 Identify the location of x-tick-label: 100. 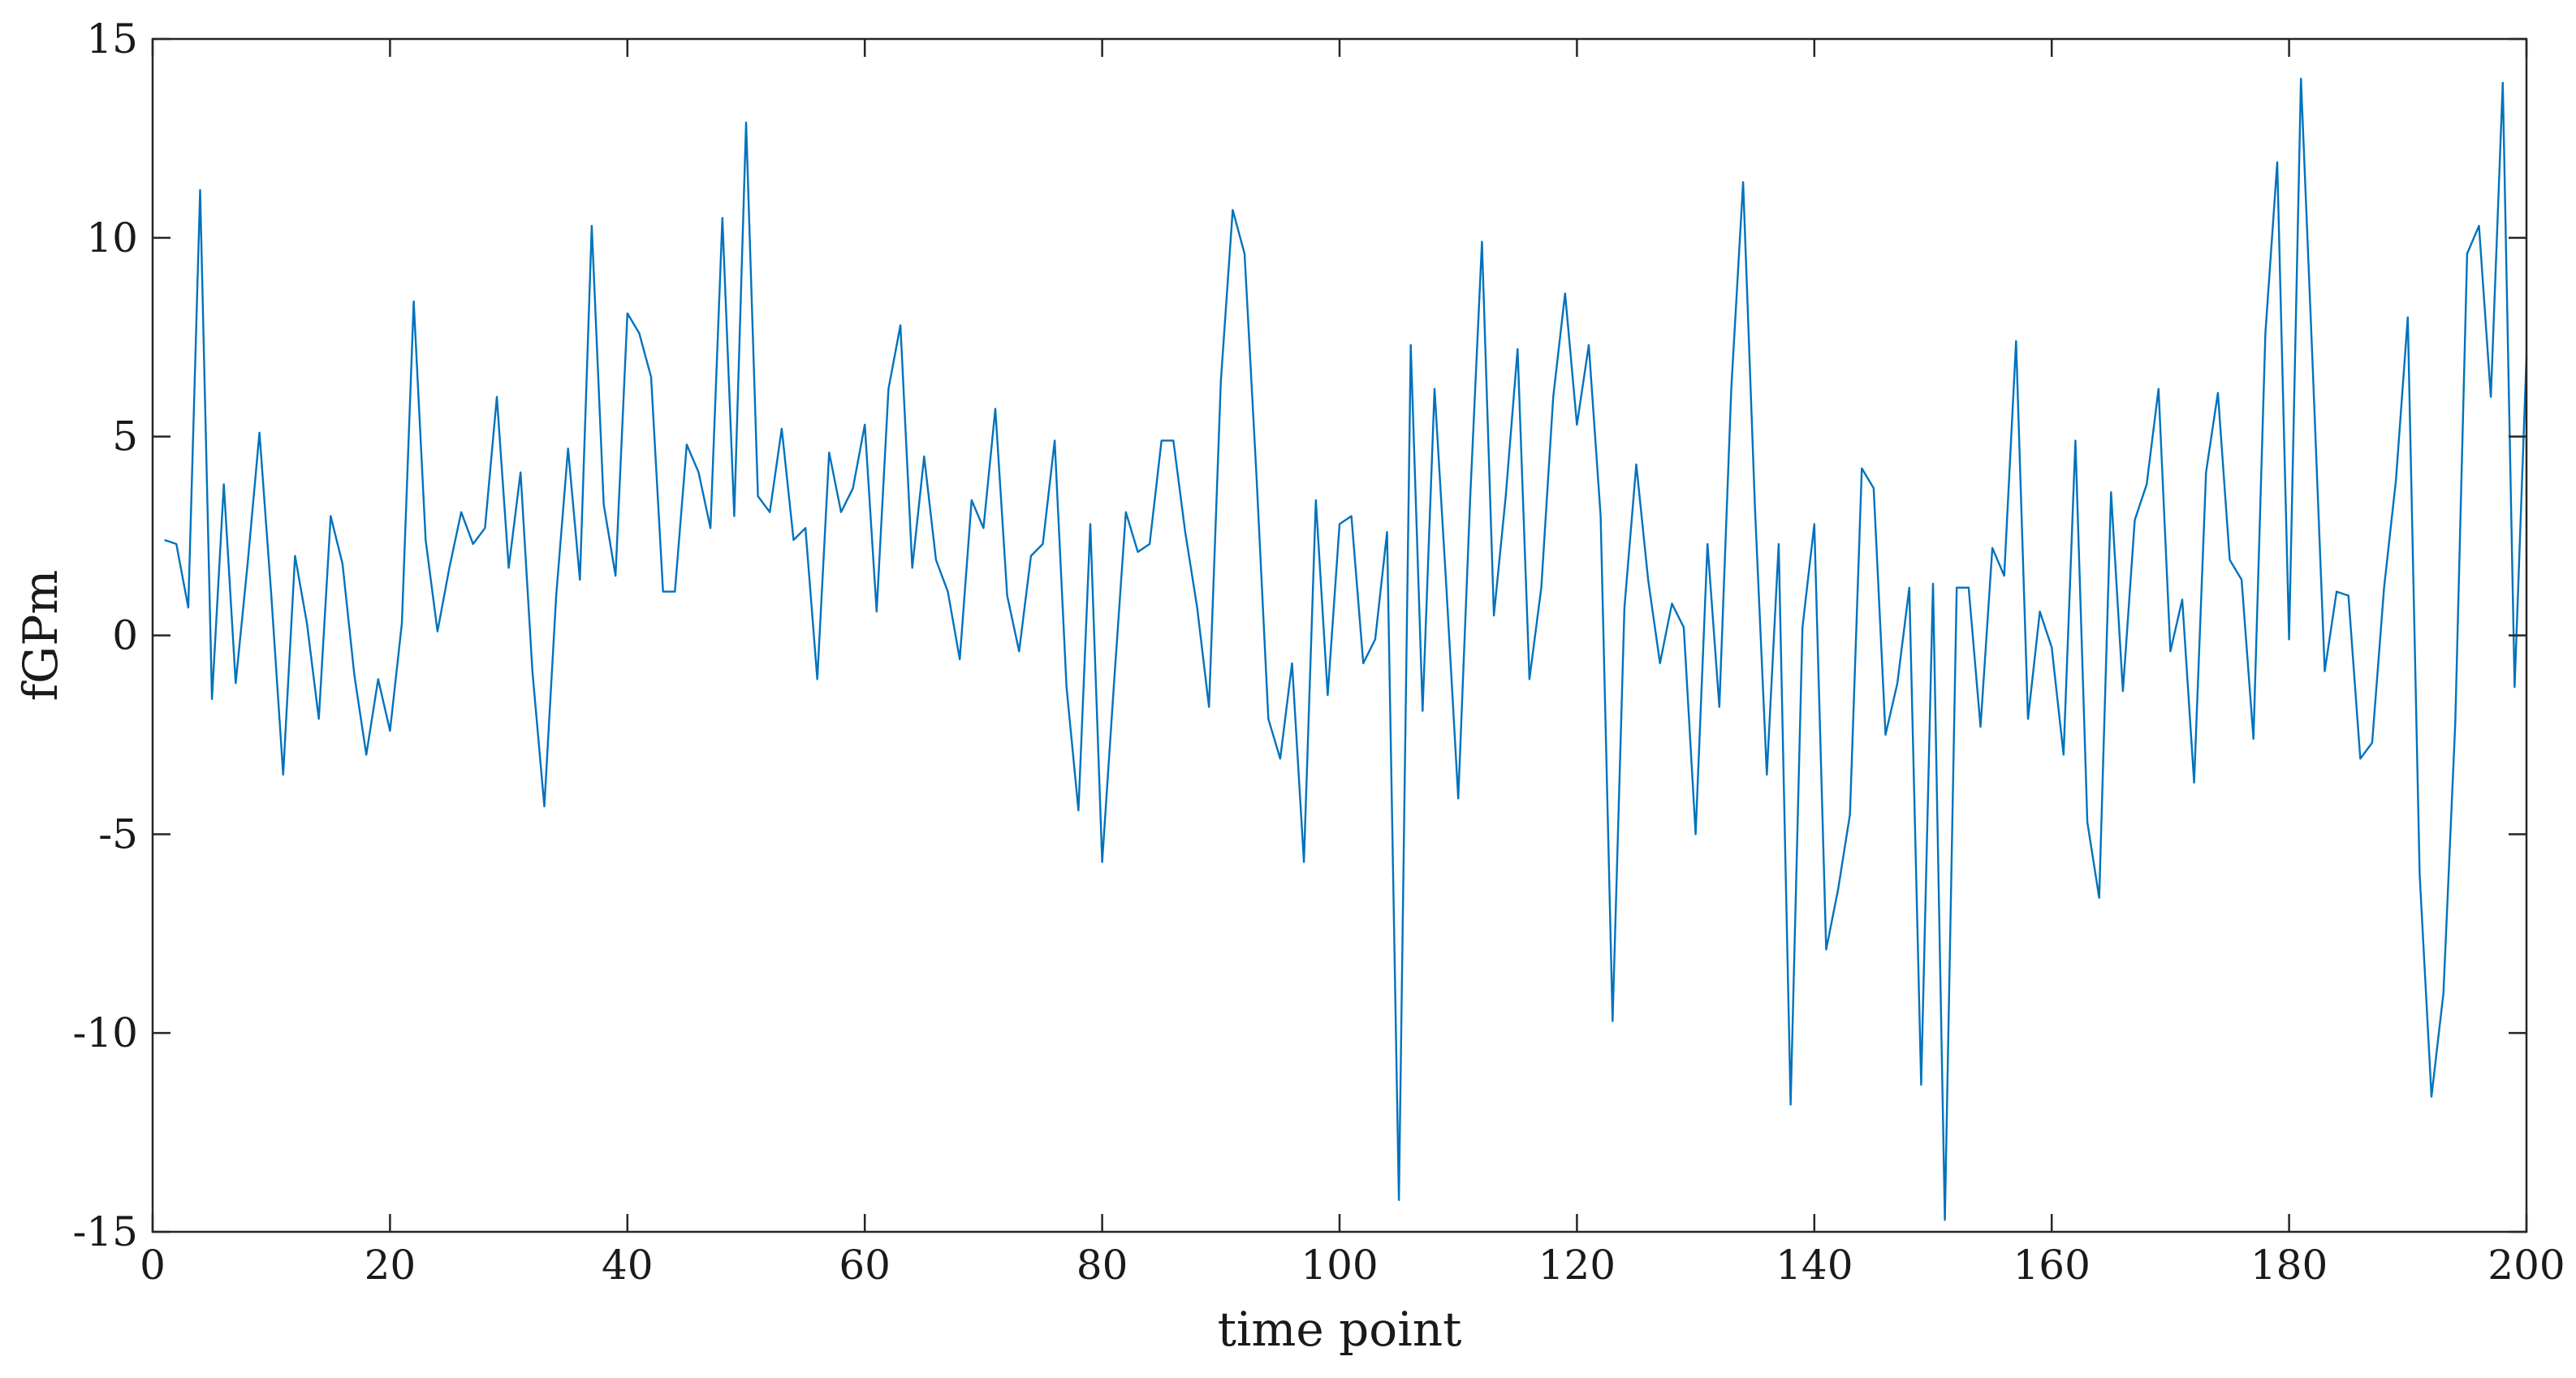
(1339, 1265).